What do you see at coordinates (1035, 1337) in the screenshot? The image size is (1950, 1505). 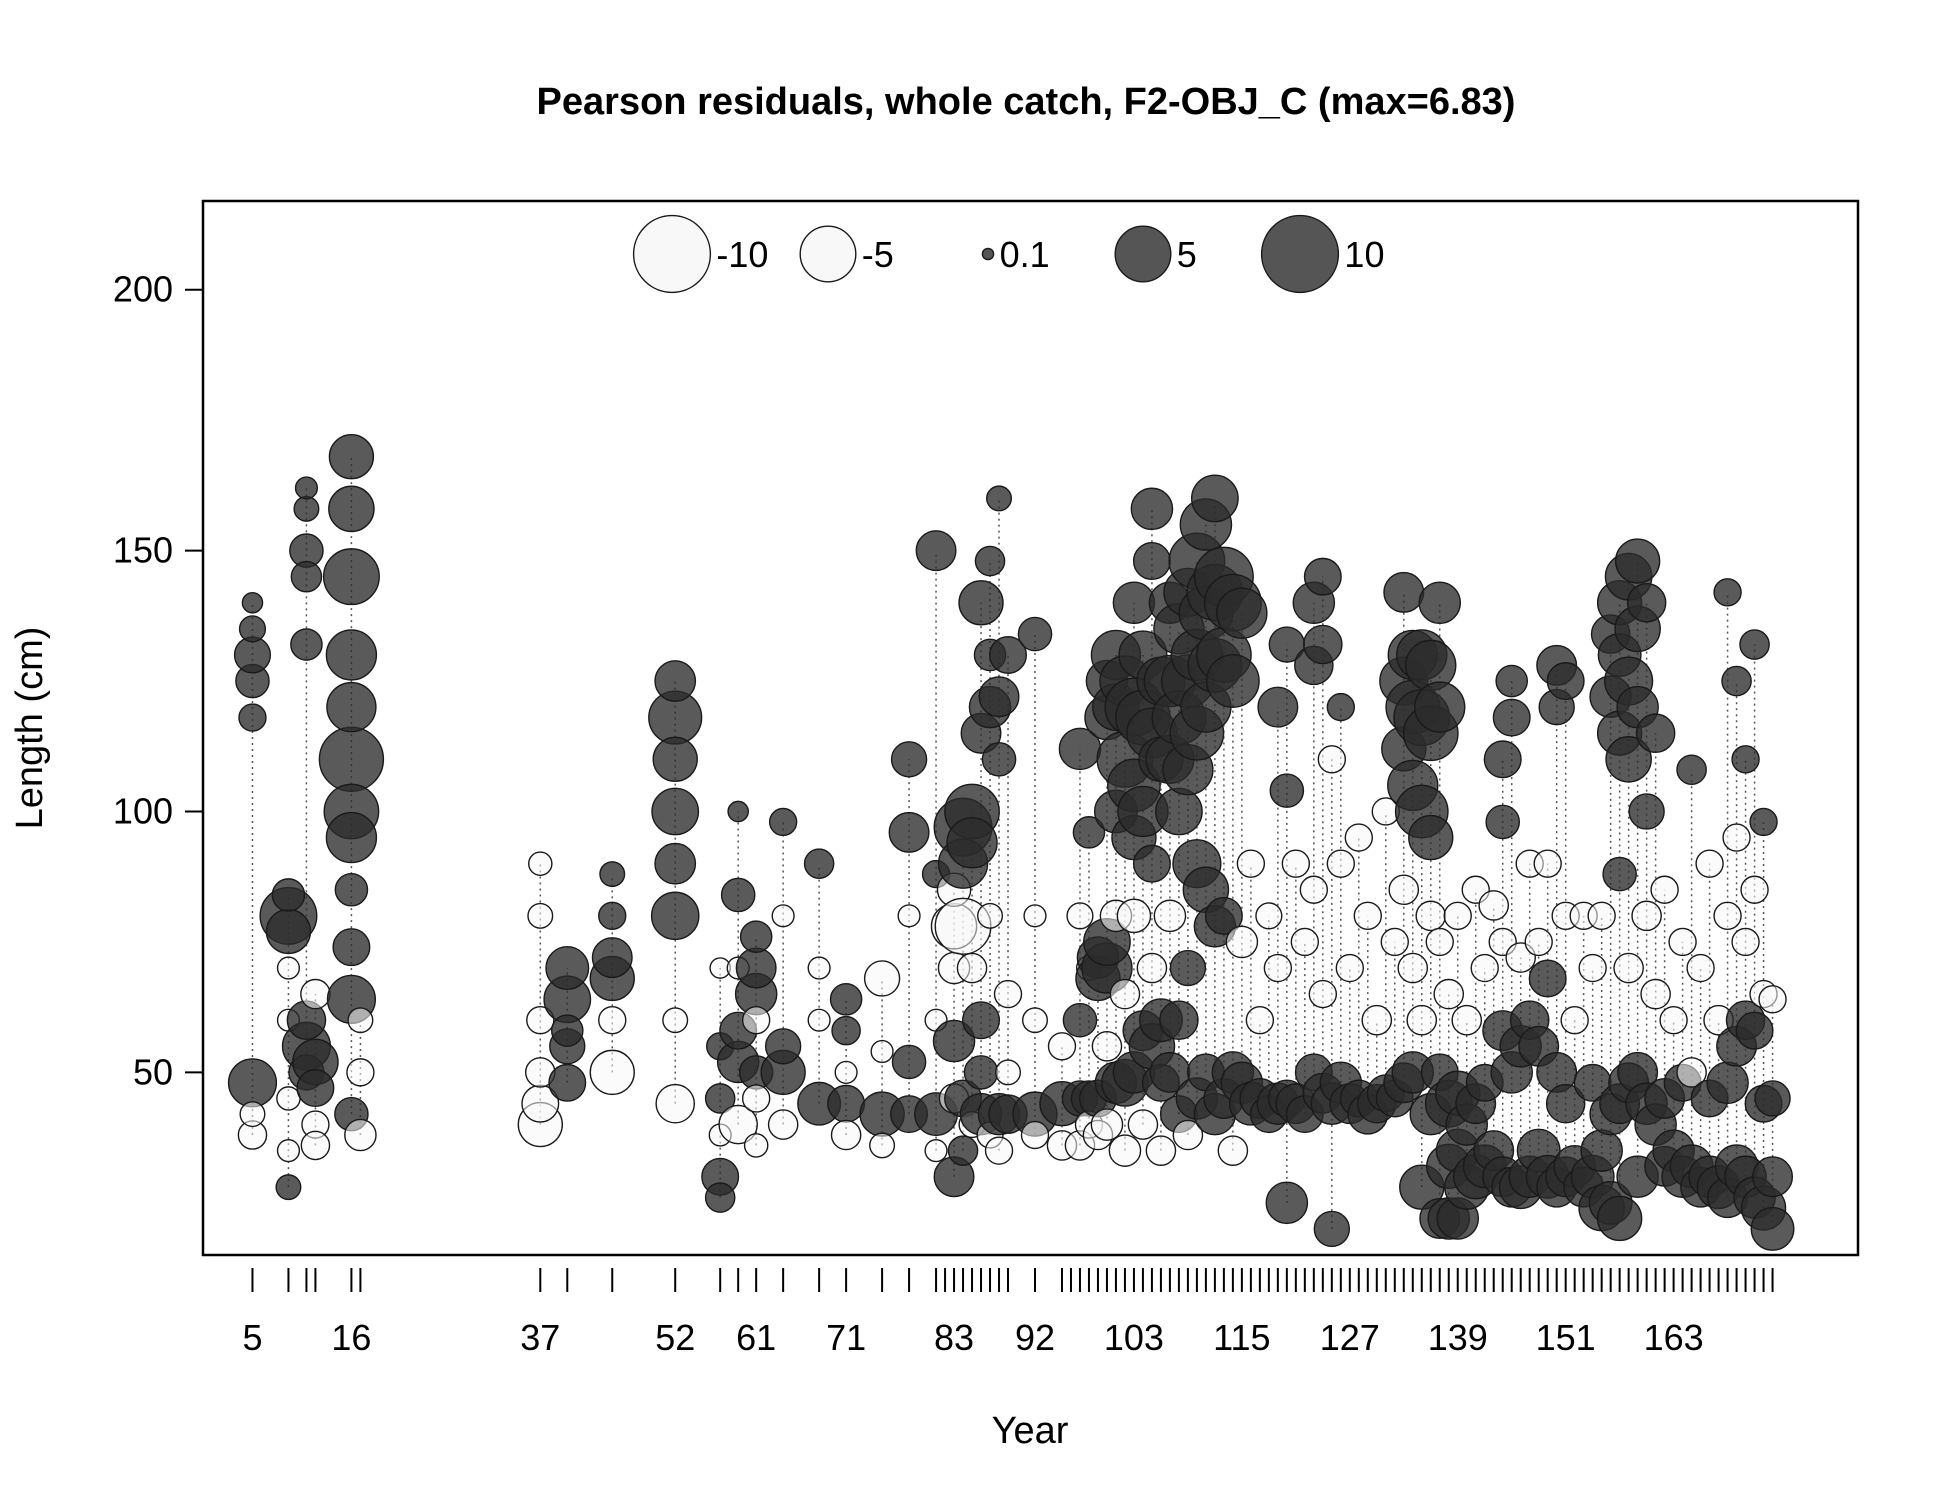 I see `x-tick-label: 92` at bounding box center [1035, 1337].